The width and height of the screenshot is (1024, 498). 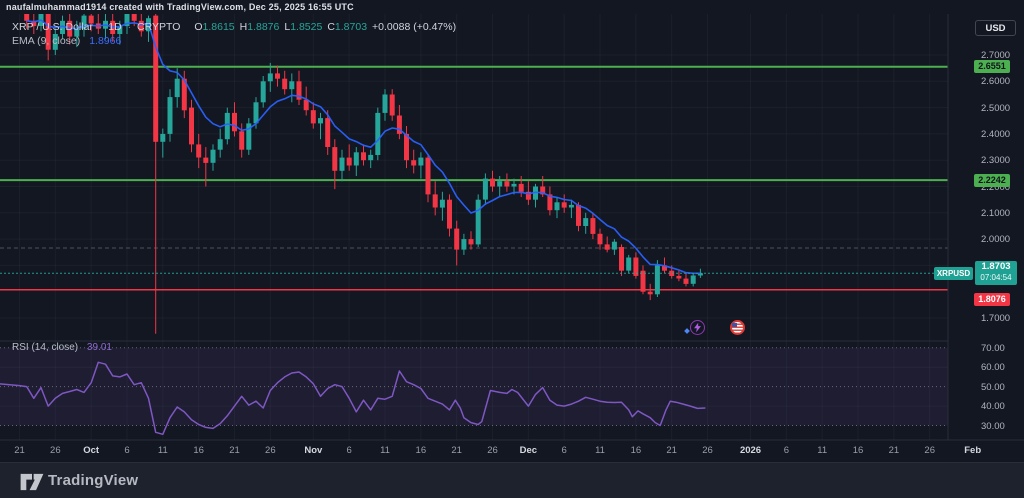 I want to click on market-label: CRYPTO, so click(x=159, y=27).